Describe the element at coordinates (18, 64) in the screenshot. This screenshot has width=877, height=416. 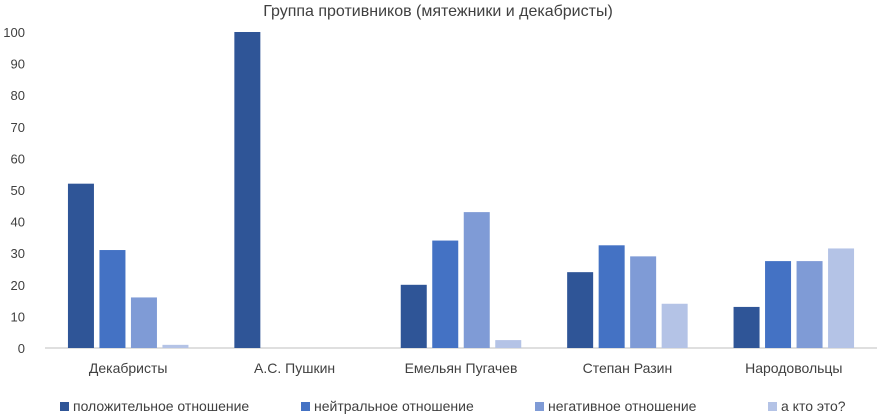
I see `y-tick-label: 90` at that location.